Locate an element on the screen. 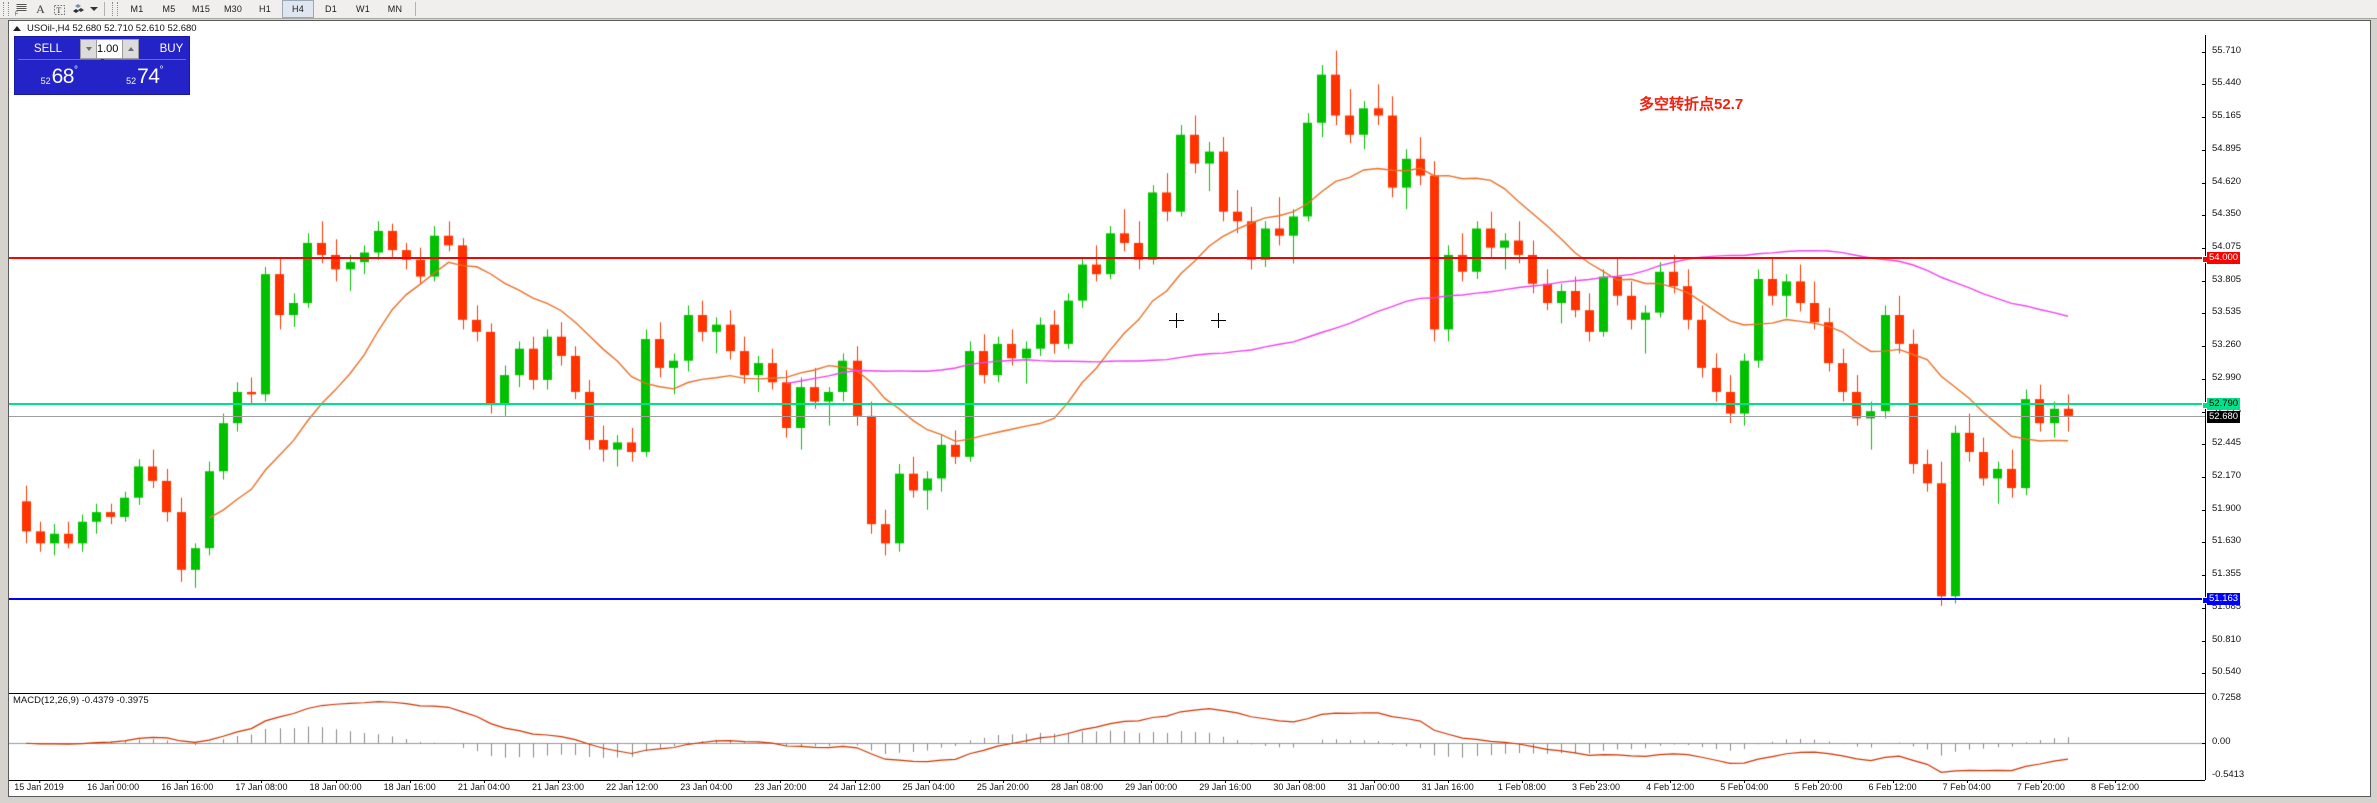 Image resolution: width=2377 pixels, height=803 pixels. time-tick-label: 21 Jan 04:00 is located at coordinates (483, 786).